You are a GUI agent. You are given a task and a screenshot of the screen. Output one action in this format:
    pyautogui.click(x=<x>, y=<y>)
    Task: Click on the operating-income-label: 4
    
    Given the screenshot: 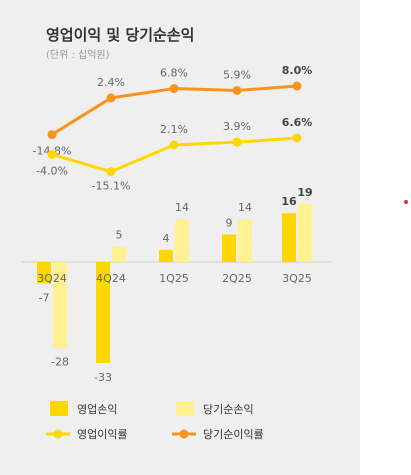 What is the action you would take?
    pyautogui.click(x=166, y=238)
    